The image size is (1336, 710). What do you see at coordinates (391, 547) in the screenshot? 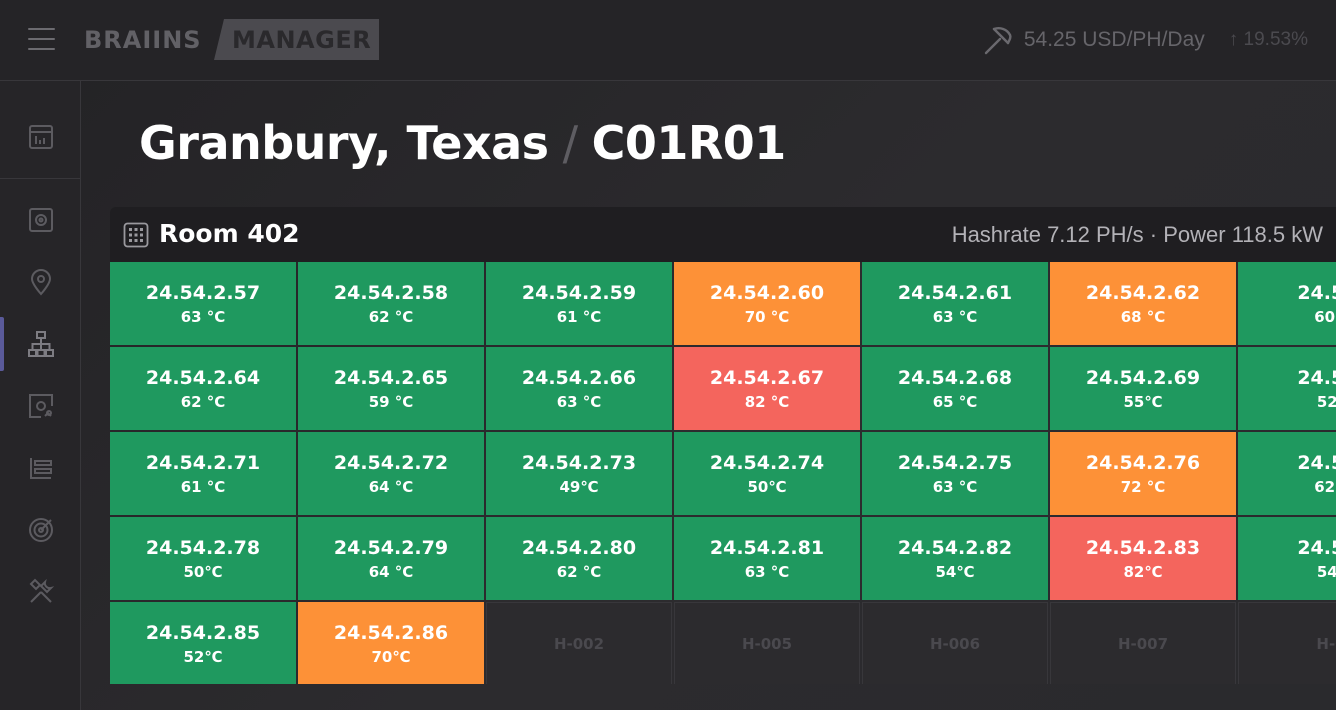
I see `miner-ip: 24.54.2.79` at bounding box center [391, 547].